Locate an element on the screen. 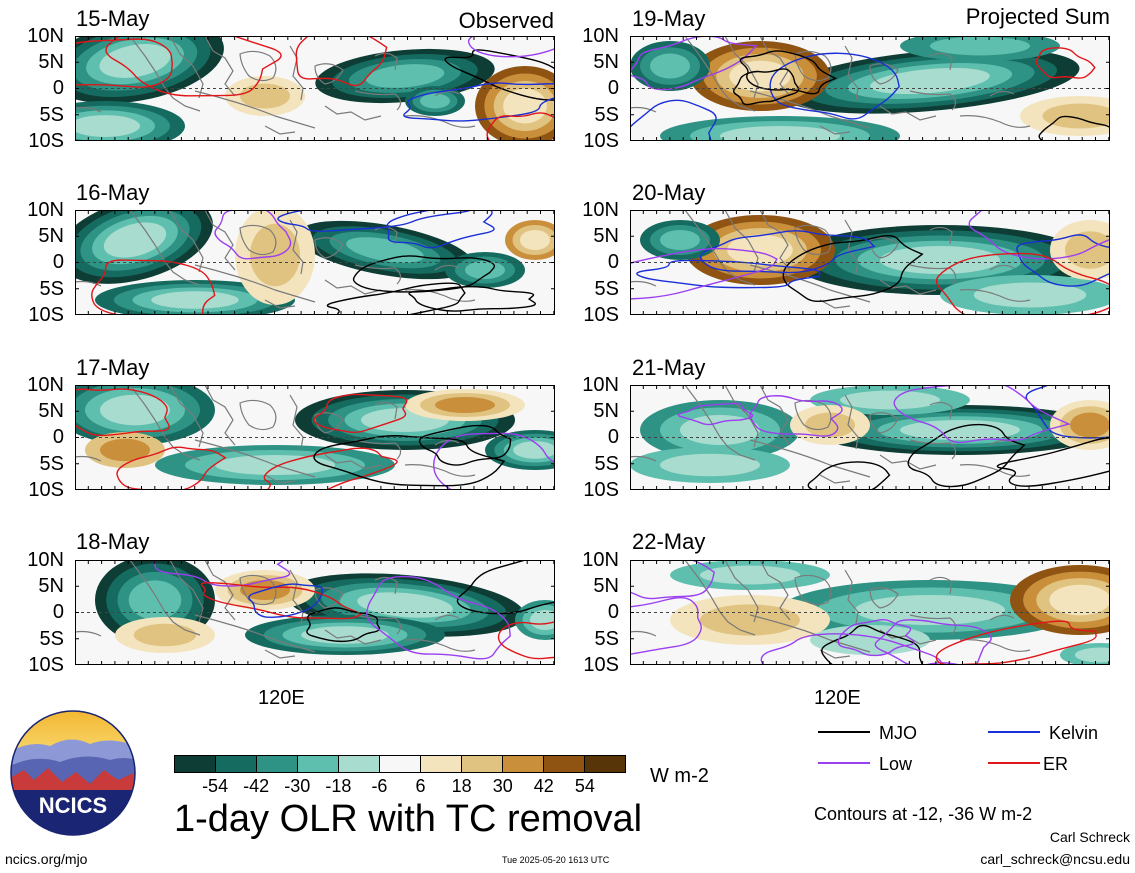 The width and height of the screenshot is (1135, 873). observed-label: Observed is located at coordinates (506, 20).